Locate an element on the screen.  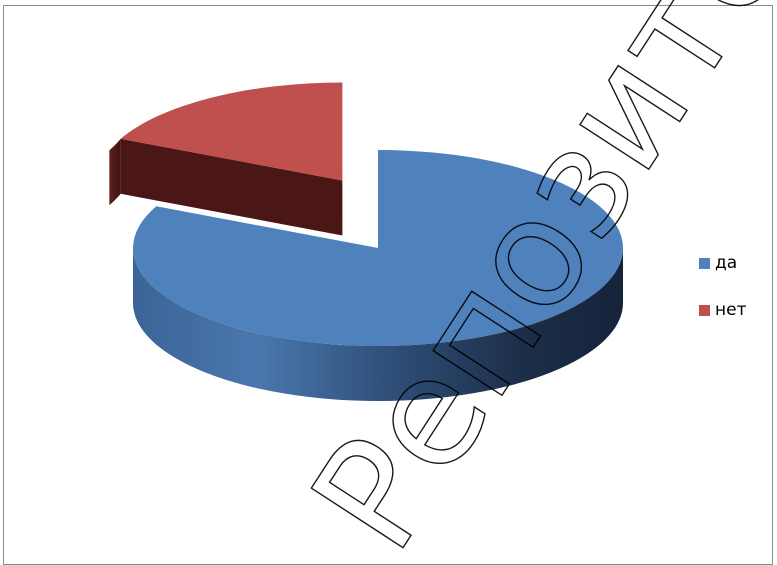
legend-entry-yes: да is located at coordinates (718, 263).